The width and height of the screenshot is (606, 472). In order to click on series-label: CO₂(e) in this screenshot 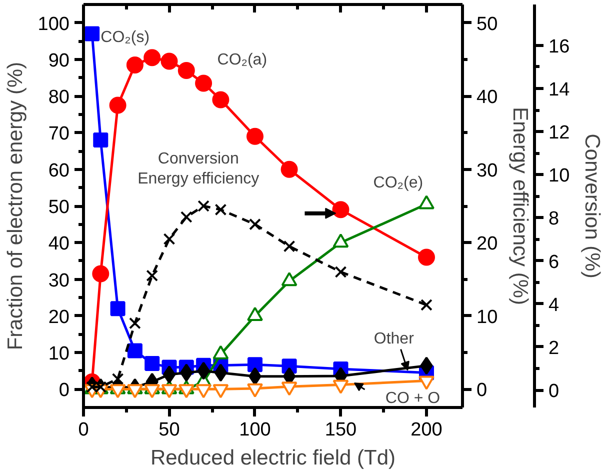, I will do `click(398, 183)`.